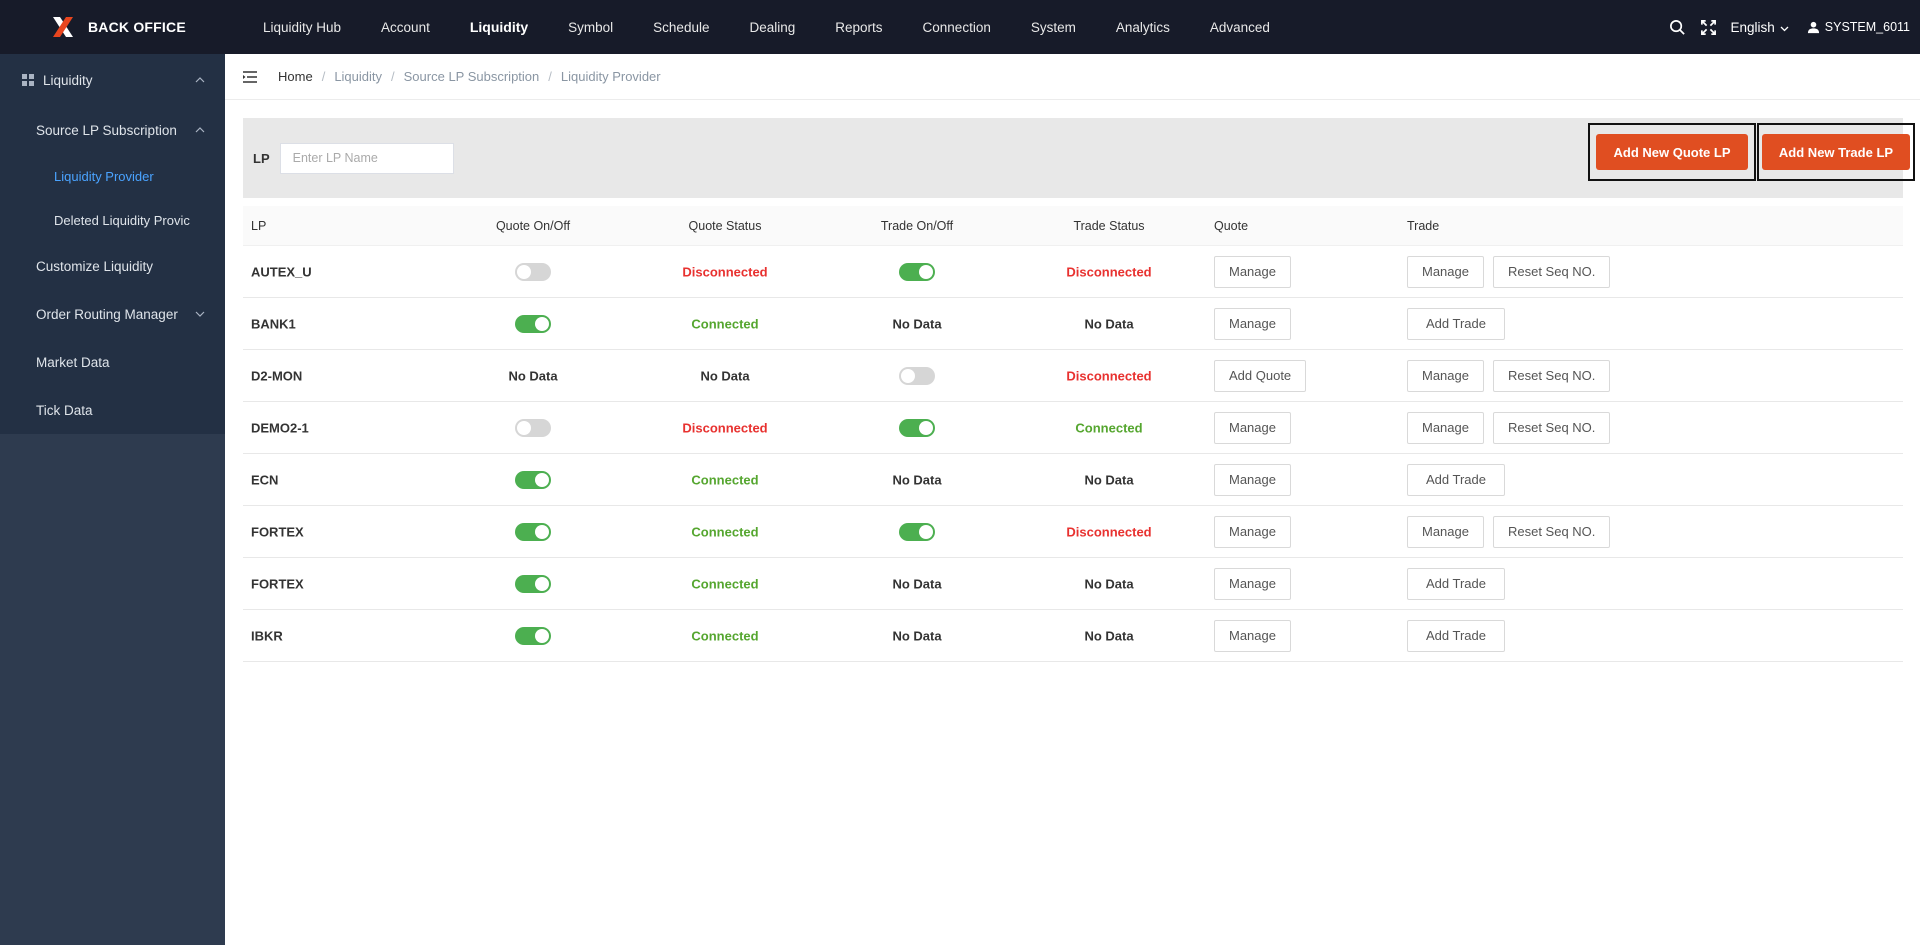 This screenshot has height=945, width=1920. I want to click on nav-connection: Connection, so click(956, 27).